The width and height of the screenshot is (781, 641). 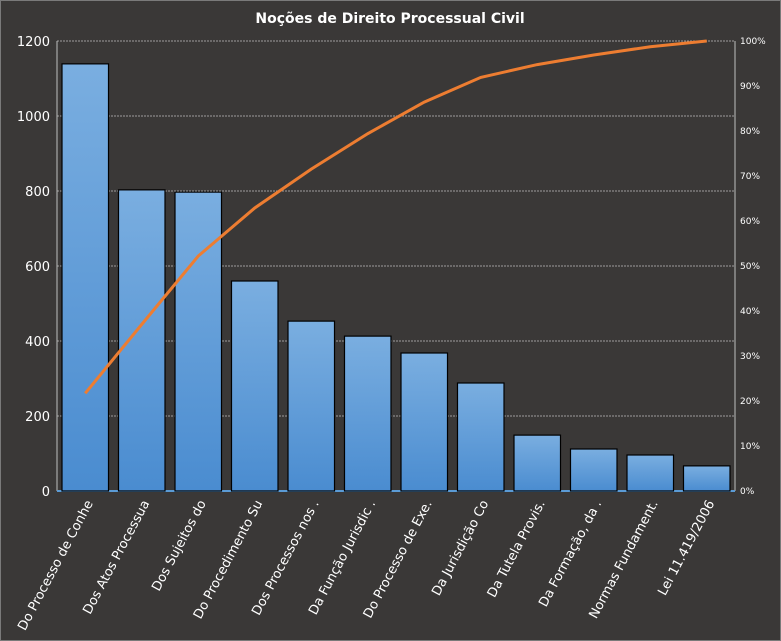 What do you see at coordinates (37, 342) in the screenshot?
I see `y-tick-label: 400` at bounding box center [37, 342].